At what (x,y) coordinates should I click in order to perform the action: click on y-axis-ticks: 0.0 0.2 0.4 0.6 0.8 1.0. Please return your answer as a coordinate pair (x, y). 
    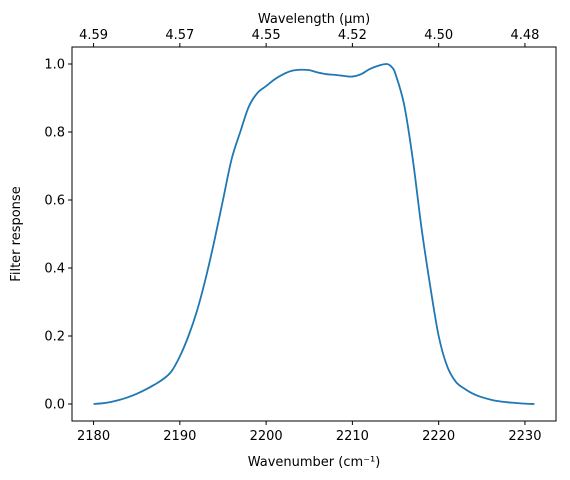
    Looking at the image, I should click on (58, 235).